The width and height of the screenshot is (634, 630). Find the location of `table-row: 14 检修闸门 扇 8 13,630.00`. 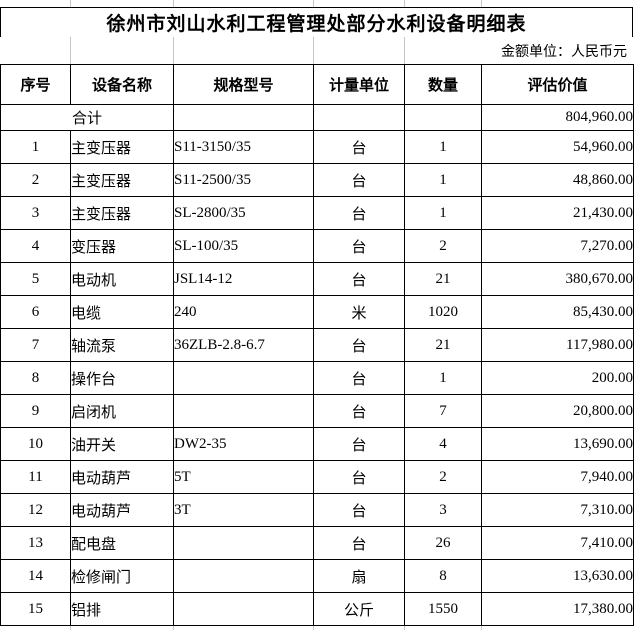

table-row: 14 检修闸门 扇 8 13,630.00 is located at coordinates (317, 576).